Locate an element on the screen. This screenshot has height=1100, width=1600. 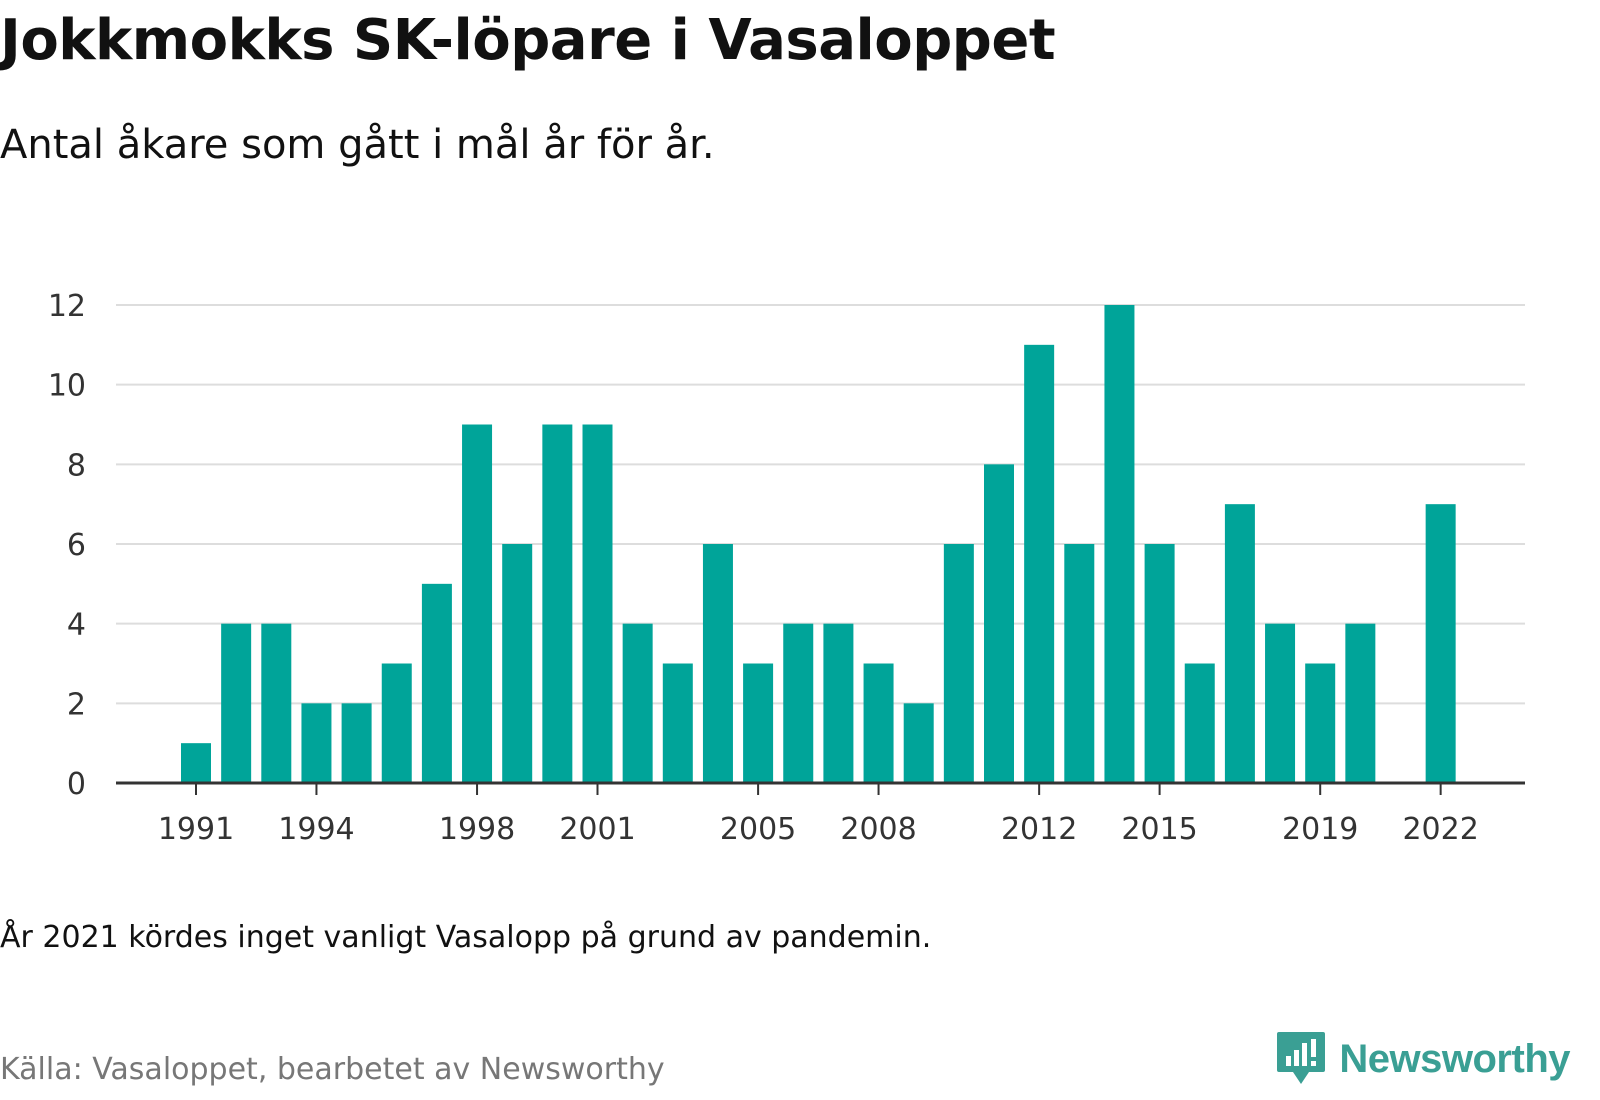
bar-2008 is located at coordinates (878, 723).